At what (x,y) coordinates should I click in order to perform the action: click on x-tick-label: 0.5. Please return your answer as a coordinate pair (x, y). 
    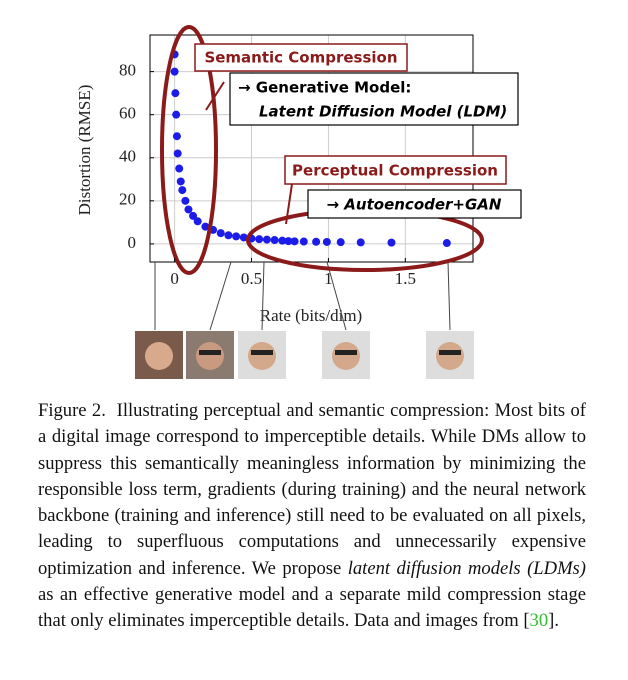
    Looking at the image, I should click on (251, 278).